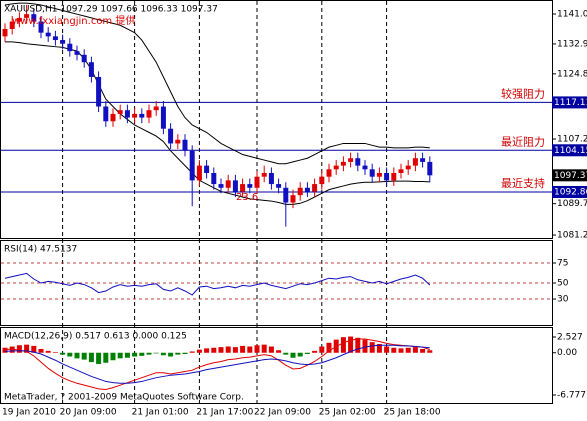  Describe the element at coordinates (247, 197) in the screenshot. I see `annotation: 23.6` at that location.